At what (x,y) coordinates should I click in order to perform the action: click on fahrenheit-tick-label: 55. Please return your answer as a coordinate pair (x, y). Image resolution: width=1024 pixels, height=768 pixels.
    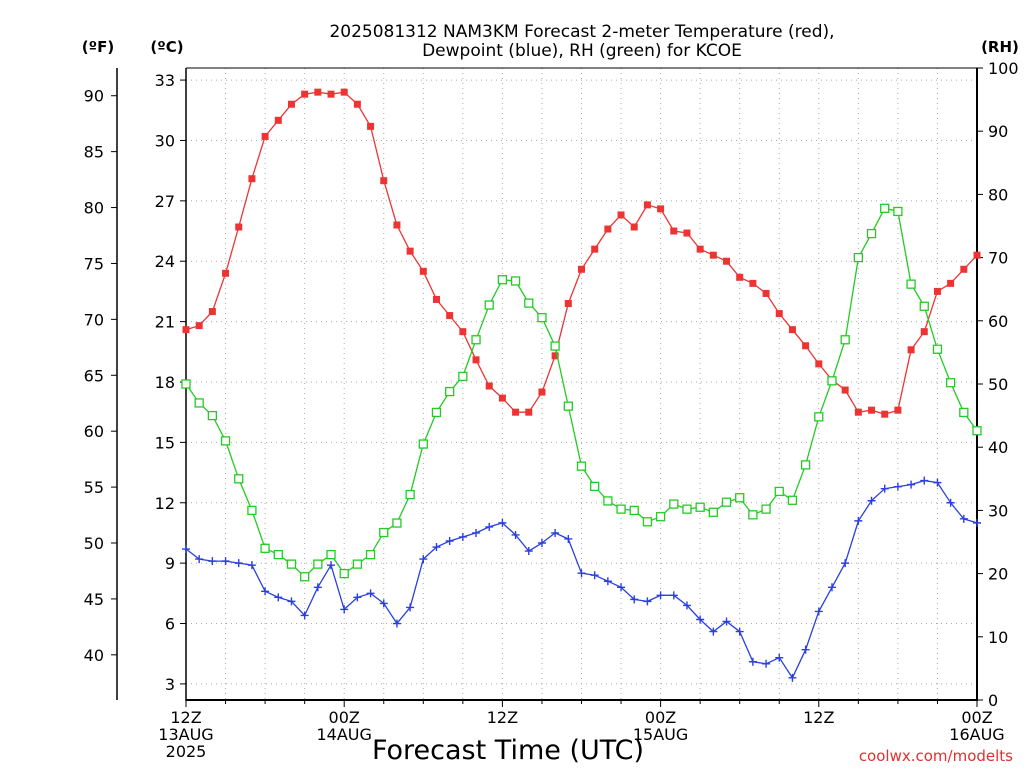
    Looking at the image, I should click on (94, 487).